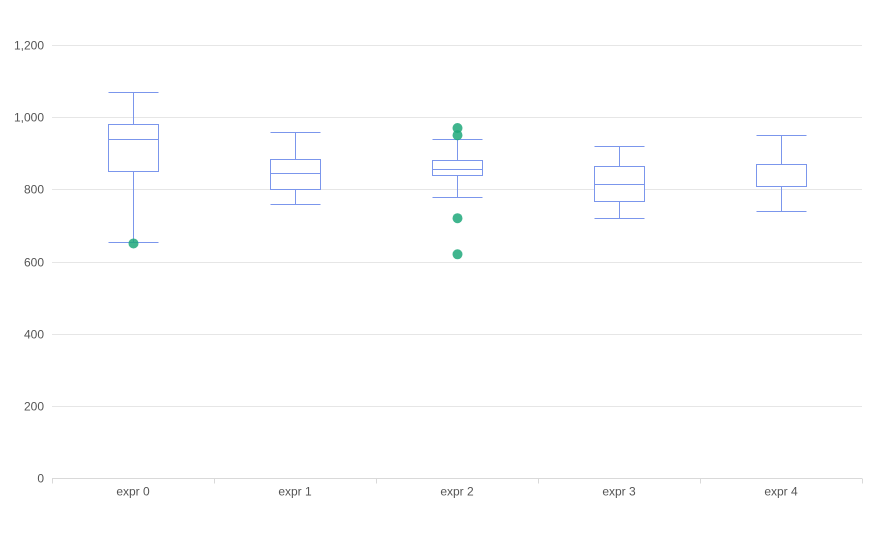 This screenshot has height=539, width=877. What do you see at coordinates (295, 492) in the screenshot?
I see `x-tick-label: expr 1` at bounding box center [295, 492].